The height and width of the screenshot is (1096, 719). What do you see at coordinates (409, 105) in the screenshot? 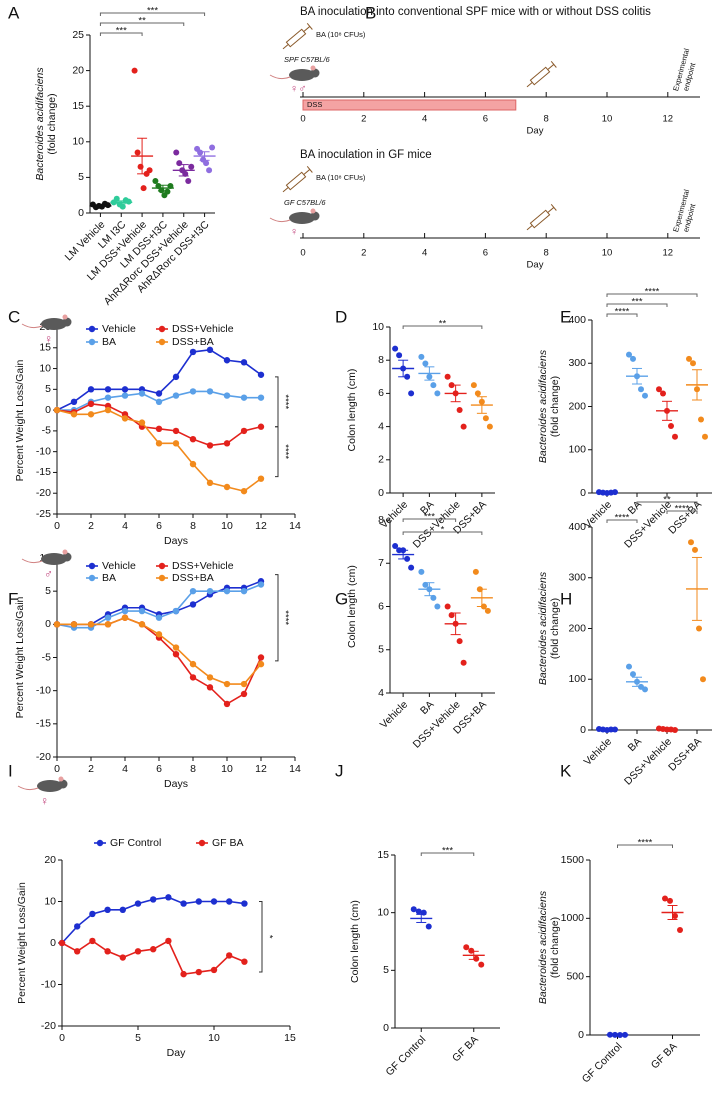
I see `dss-period` at bounding box center [409, 105].